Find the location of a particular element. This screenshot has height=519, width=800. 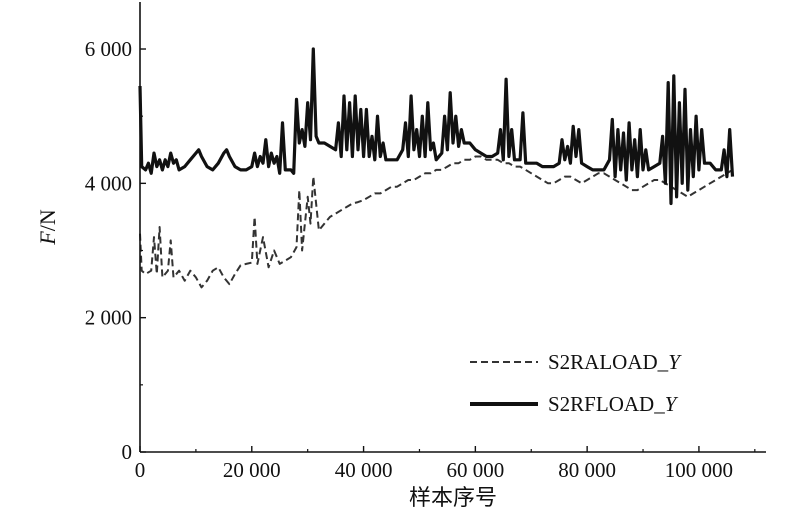

y-tick-label: 6 000 is located at coordinates (108, 49).